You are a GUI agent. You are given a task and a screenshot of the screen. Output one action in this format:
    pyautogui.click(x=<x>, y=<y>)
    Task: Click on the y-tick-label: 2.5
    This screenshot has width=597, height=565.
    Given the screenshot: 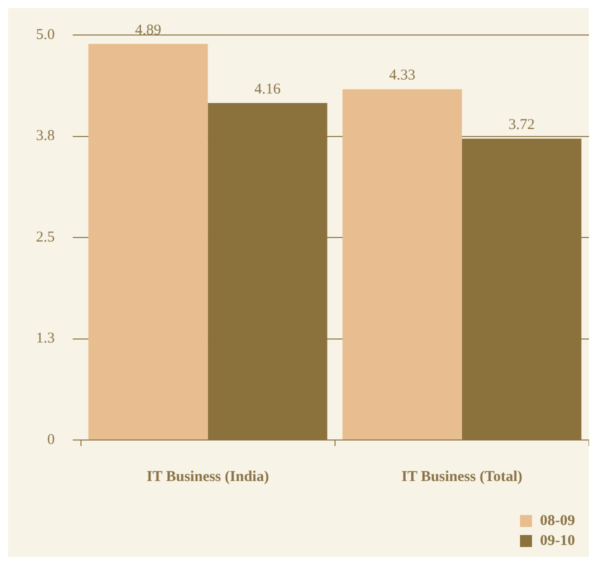 What is the action you would take?
    pyautogui.click(x=45, y=237)
    